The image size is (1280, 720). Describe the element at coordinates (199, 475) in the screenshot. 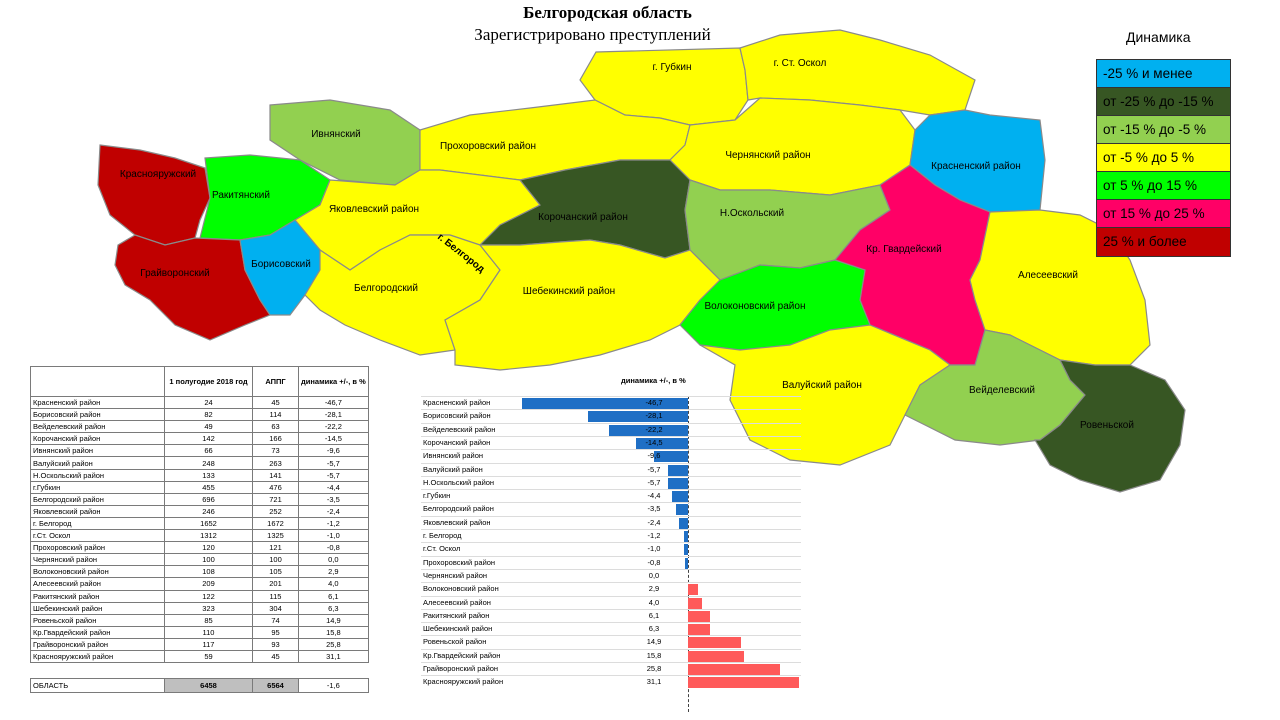

I see `table-row: Н.Оскольский район 133 141 -5,7` at that location.